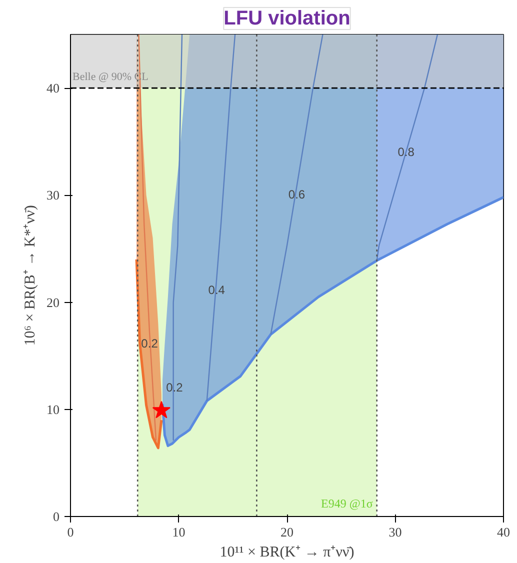  Describe the element at coordinates (287, 552) in the screenshot. I see `x-axis-title: 10¹¹ × BR(K⁺ → π⁺νν̄)` at that location.